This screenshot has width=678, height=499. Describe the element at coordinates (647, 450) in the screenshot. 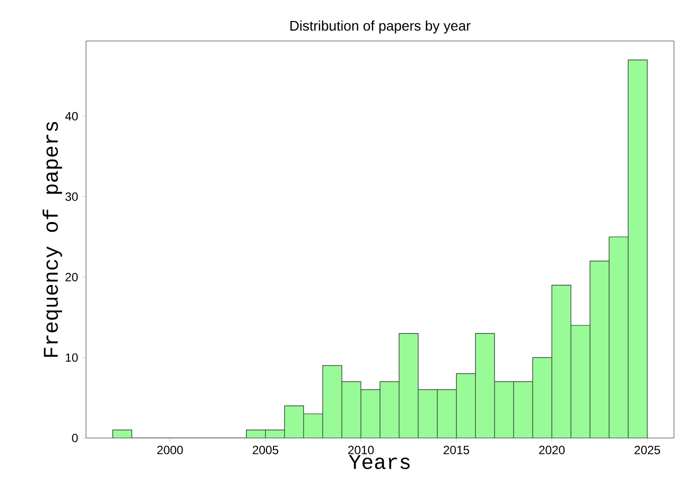

I see `x-tick-label: 2025` at that location.